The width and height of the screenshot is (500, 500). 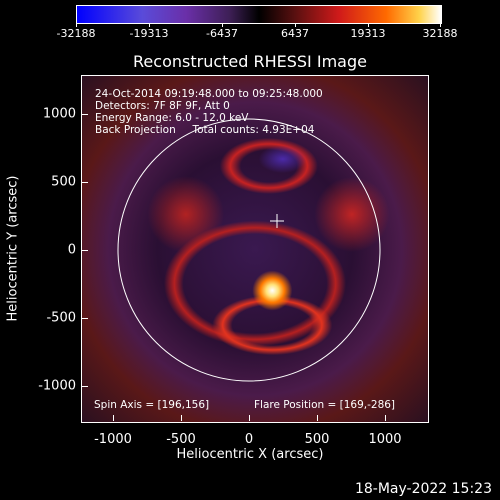 What do you see at coordinates (13, 248) in the screenshot?
I see `y-axis-title: Heliocentric Y (arcsec)` at bounding box center [13, 248].